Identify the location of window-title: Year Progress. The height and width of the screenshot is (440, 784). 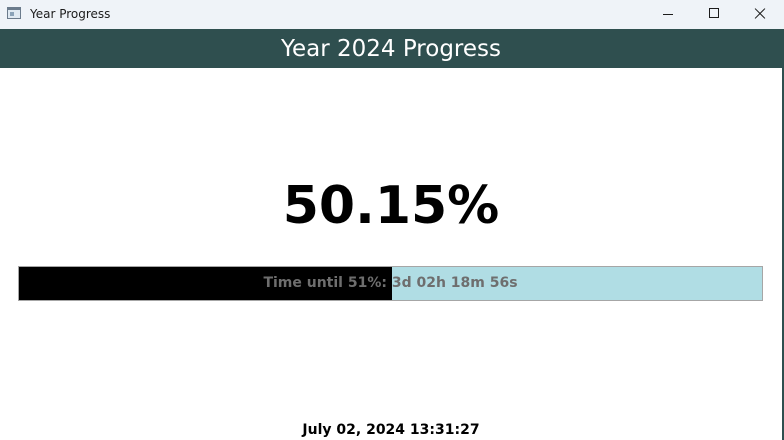
(70, 14).